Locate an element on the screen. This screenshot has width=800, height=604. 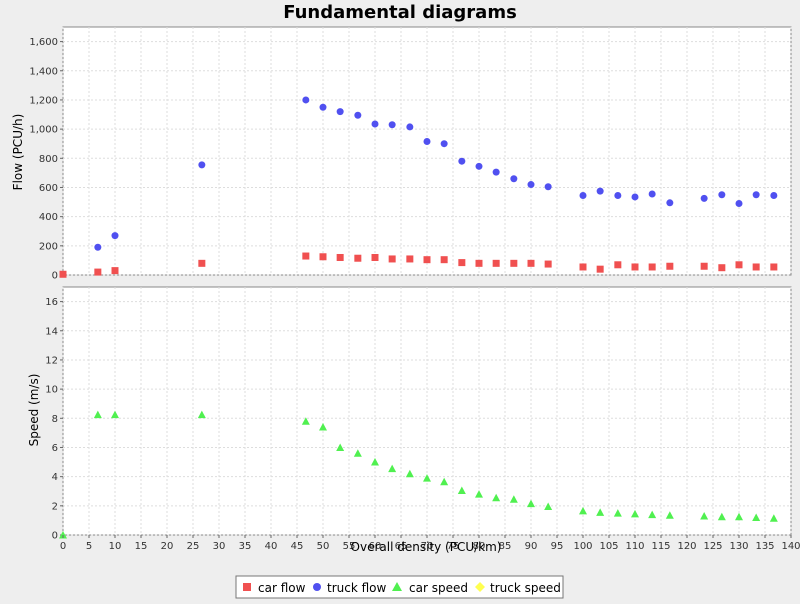
x-tick-label: 140 is located at coordinates (790, 546).